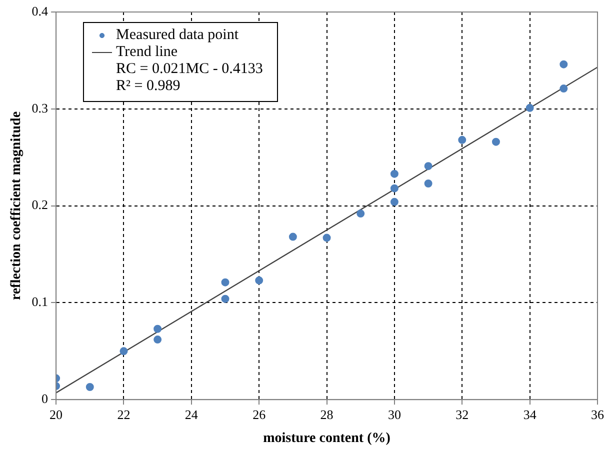 This screenshot has height=455, width=607. Describe the element at coordinates (40, 302) in the screenshot. I see `y-tick-label: 0.1` at that location.